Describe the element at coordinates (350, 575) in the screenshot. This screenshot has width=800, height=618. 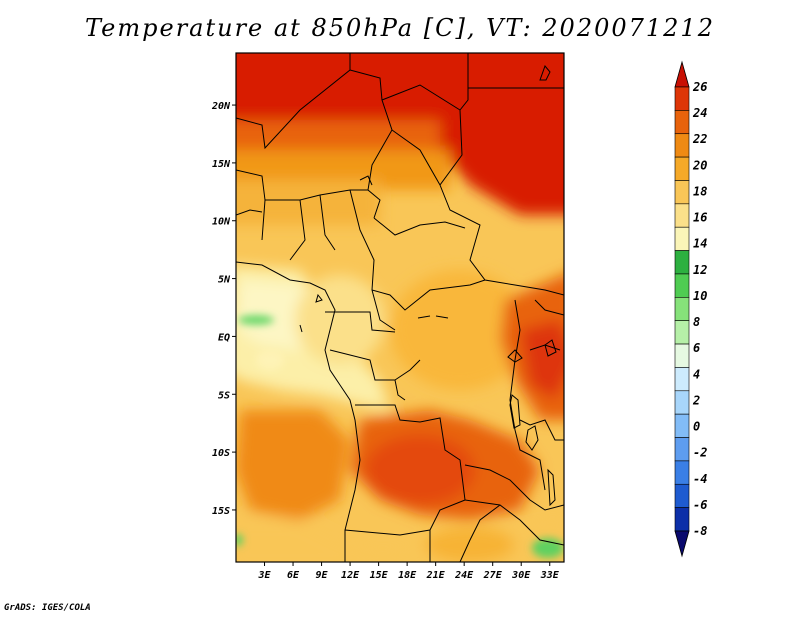
I see `x-tick-label: 12E` at that location.